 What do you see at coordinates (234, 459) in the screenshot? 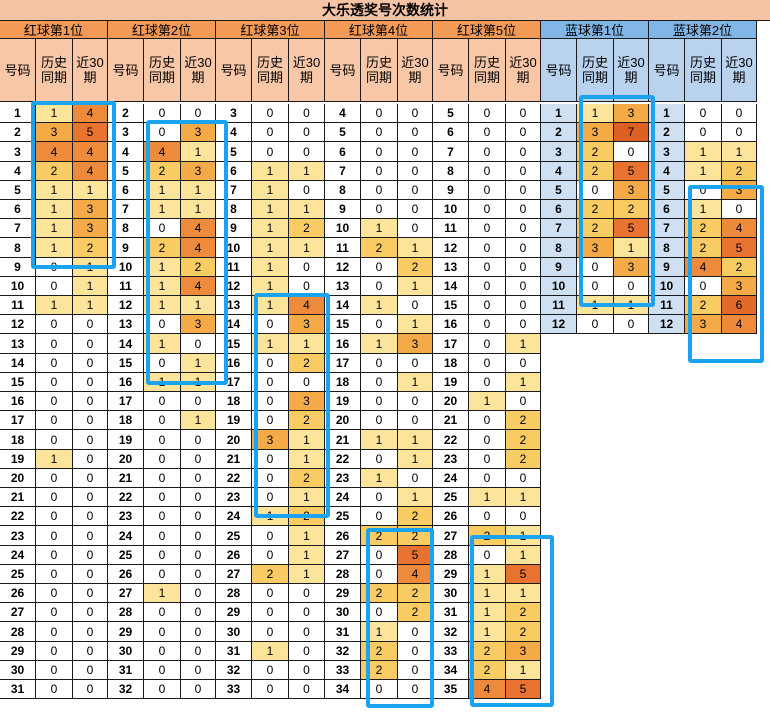
I see `row-number: 21` at bounding box center [234, 459].